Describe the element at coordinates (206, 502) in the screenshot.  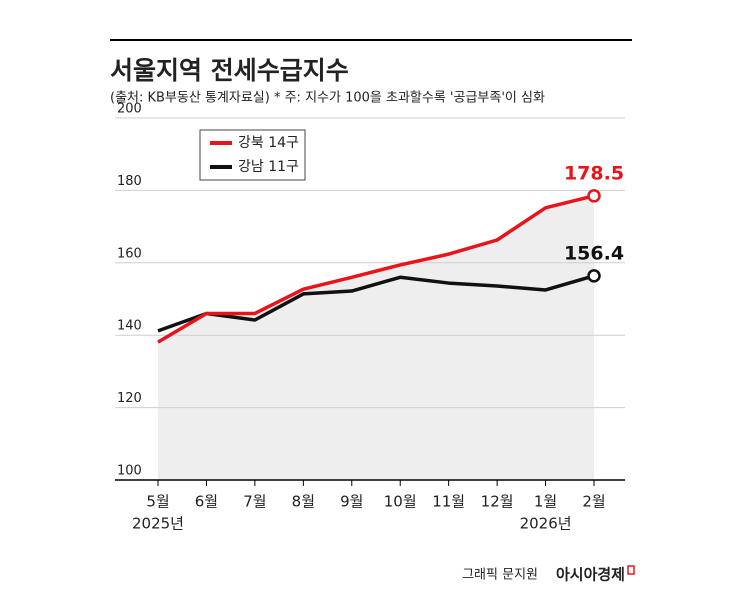
I see `x-tick-label: 6월` at that location.